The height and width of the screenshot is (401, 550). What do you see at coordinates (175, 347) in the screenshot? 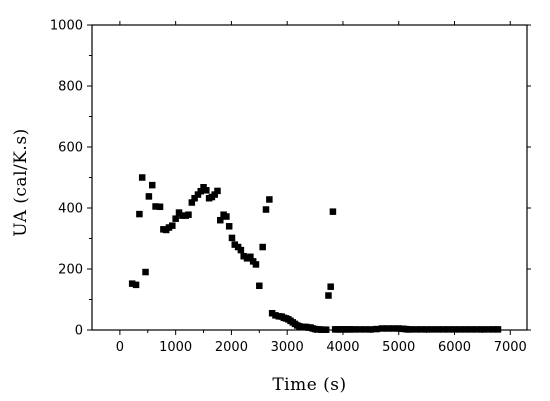
I see `x-tick-label: 1000` at bounding box center [175, 347].